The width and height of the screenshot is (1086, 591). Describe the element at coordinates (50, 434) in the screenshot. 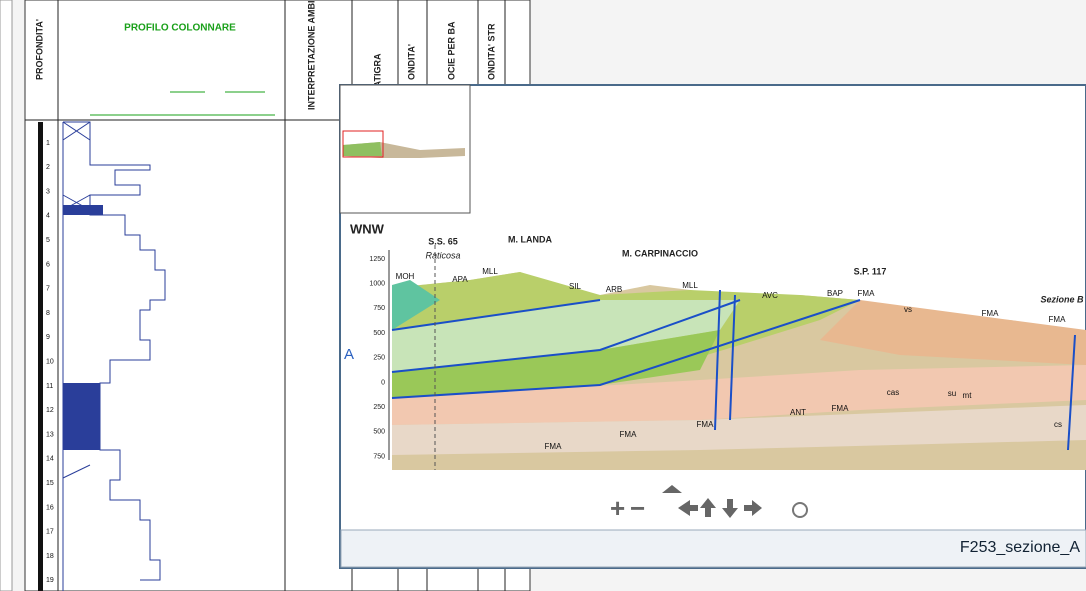

I see `depth-label: 13` at that location.